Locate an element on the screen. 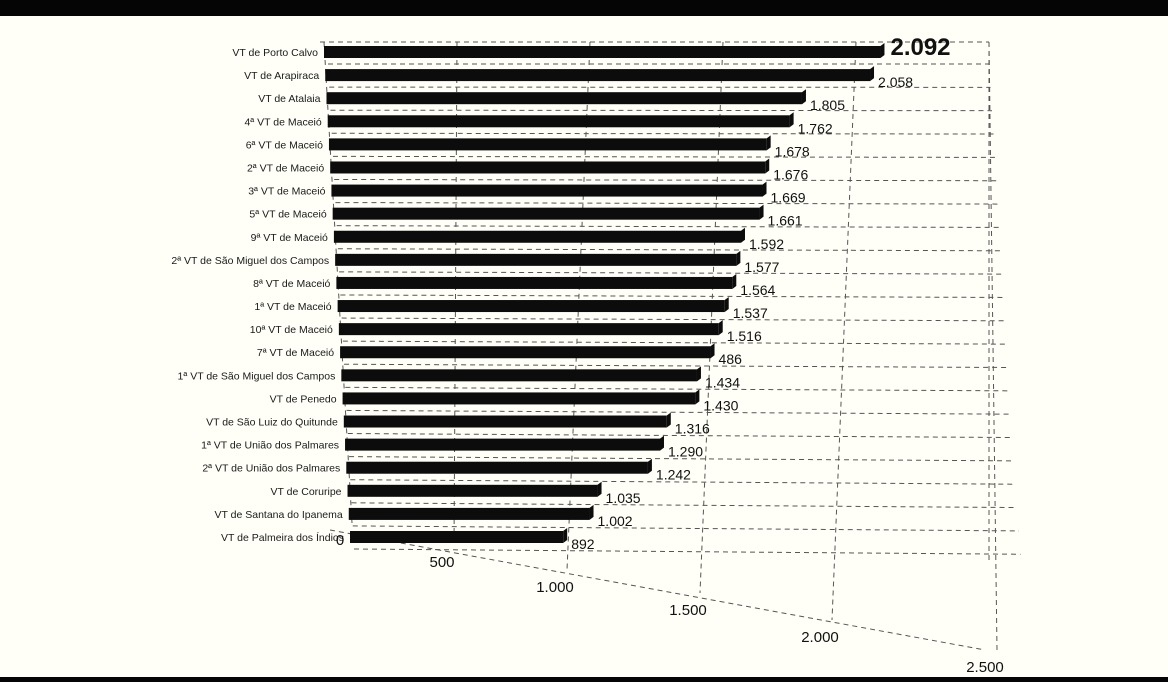 Image resolution: width=1168 pixels, height=682 pixels. value-label: 1.290 is located at coordinates (685, 452).